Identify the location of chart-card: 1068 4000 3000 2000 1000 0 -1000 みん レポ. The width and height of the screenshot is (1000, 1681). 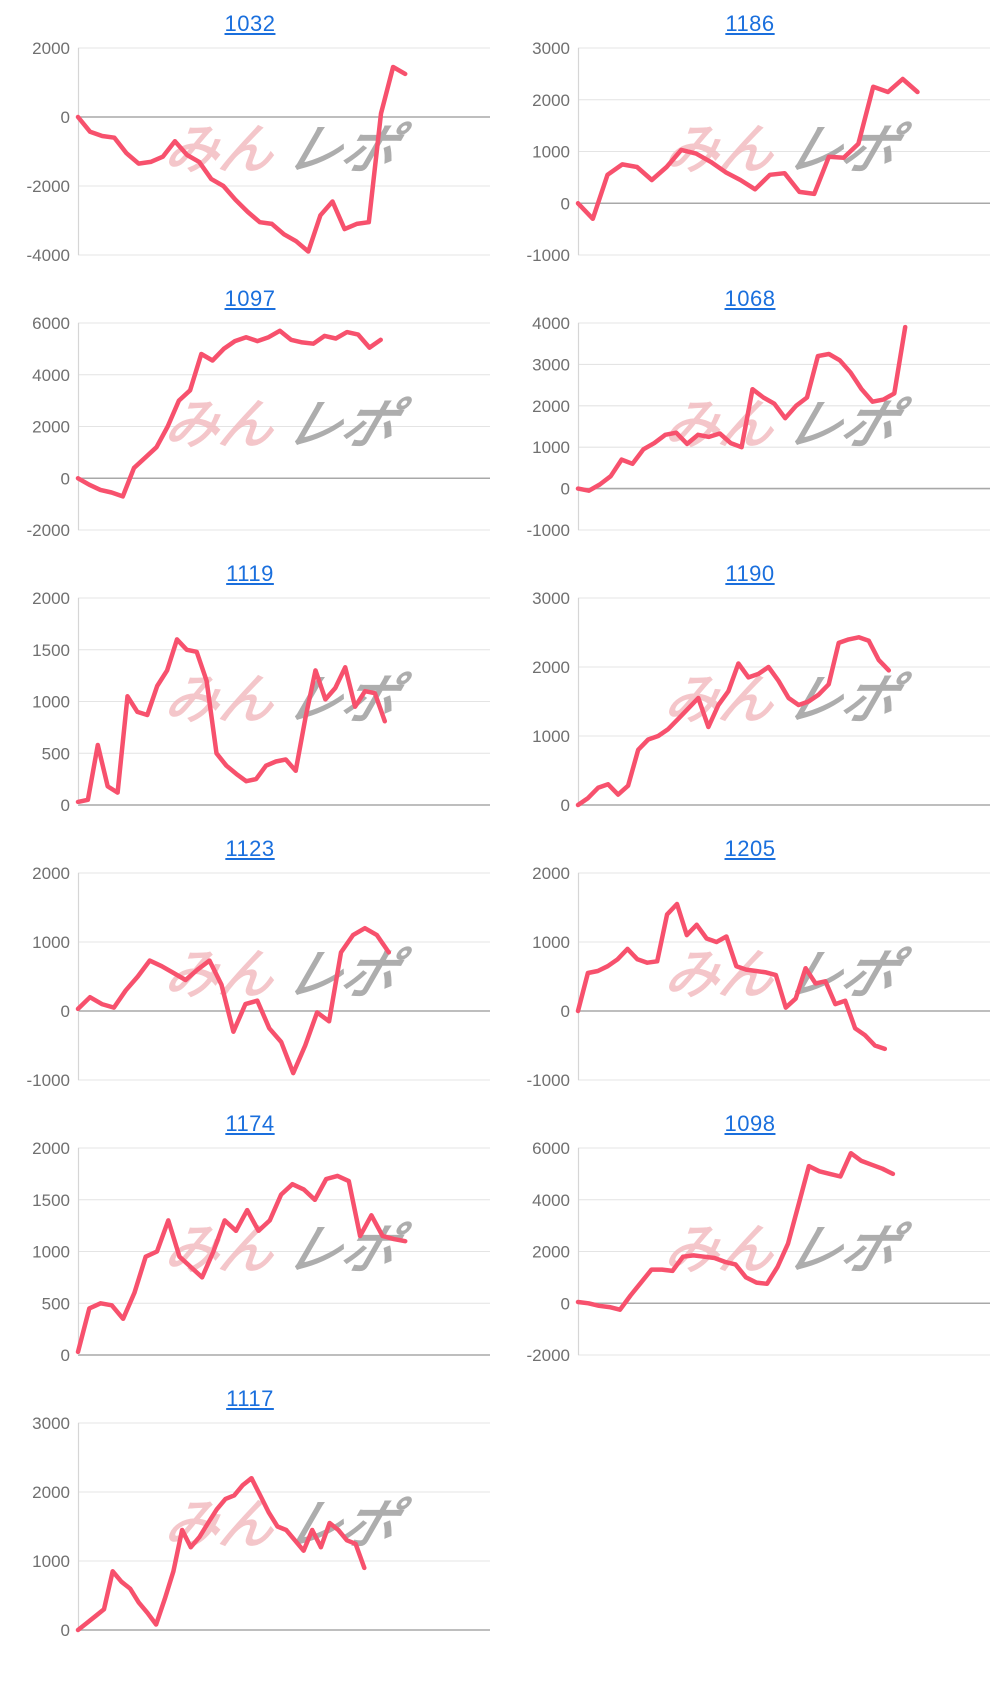
(750, 414).